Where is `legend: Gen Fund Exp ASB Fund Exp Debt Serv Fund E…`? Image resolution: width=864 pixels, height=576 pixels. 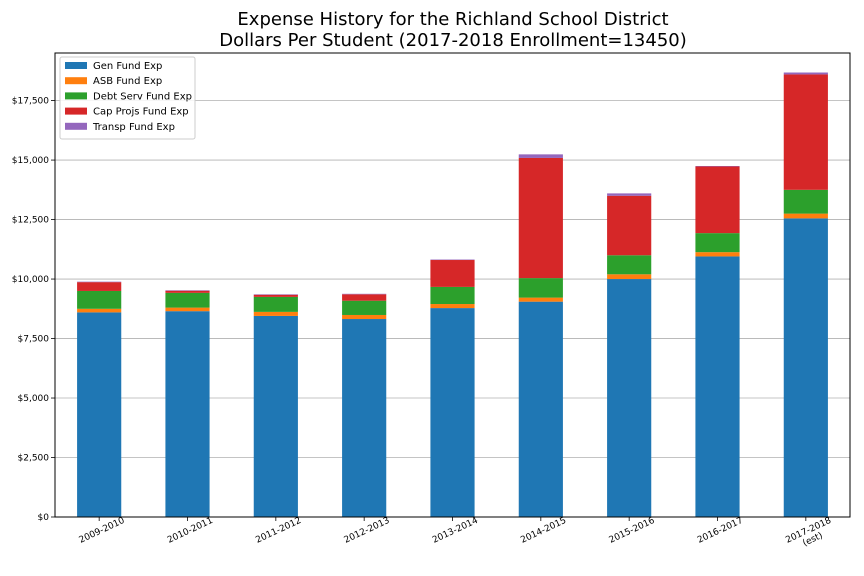 legend: Gen Fund Exp ASB Fund Exp Debt Serv Fund E… is located at coordinates (127, 98).